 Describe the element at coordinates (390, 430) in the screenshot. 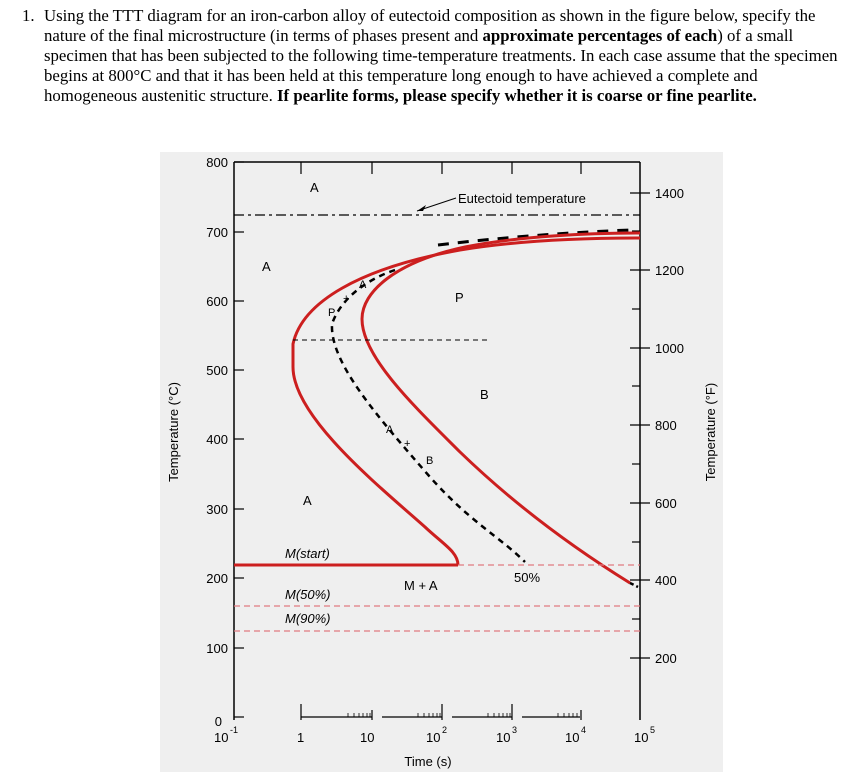

I see `curve-label-a-mid: A` at that location.